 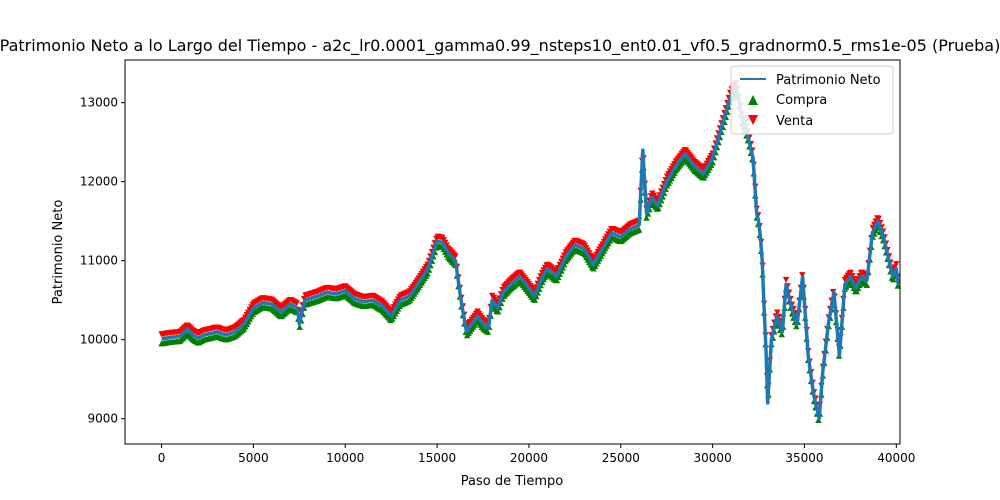 I want to click on x-tick-label: 25000, so click(x=621, y=458).